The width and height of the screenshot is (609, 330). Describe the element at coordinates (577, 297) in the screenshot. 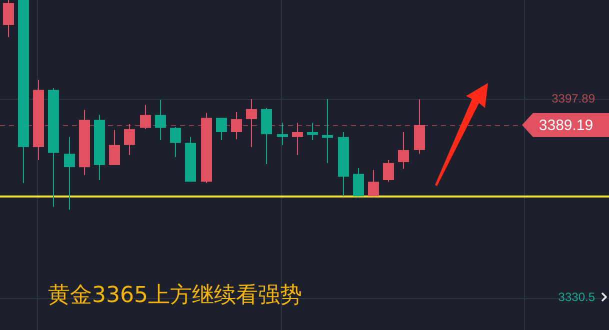

I see `y-tick-label: 3330.5` at that location.